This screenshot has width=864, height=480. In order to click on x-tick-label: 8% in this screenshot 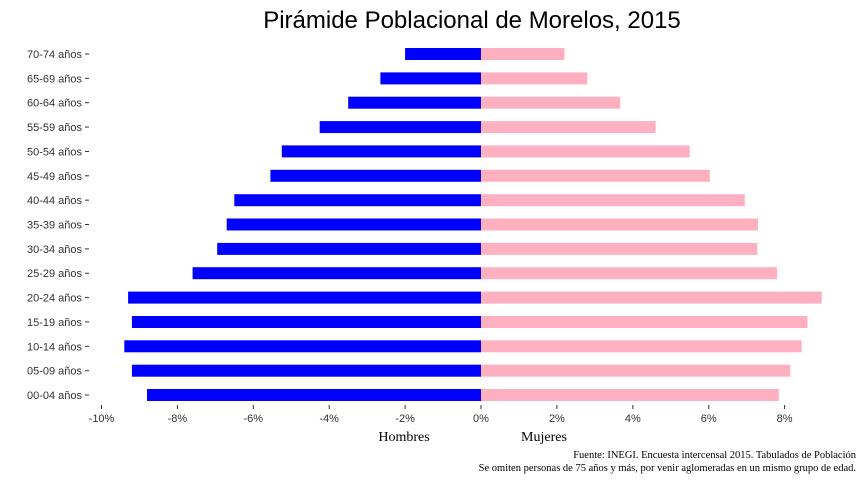, I will do `click(785, 419)`.